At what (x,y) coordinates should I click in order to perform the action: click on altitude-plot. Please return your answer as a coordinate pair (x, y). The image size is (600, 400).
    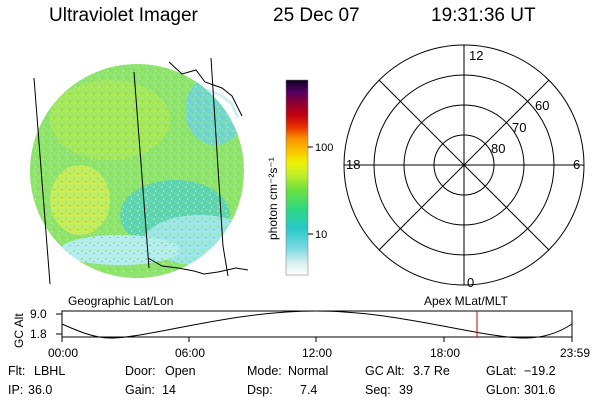
    Looking at the image, I should click on (314, 326).